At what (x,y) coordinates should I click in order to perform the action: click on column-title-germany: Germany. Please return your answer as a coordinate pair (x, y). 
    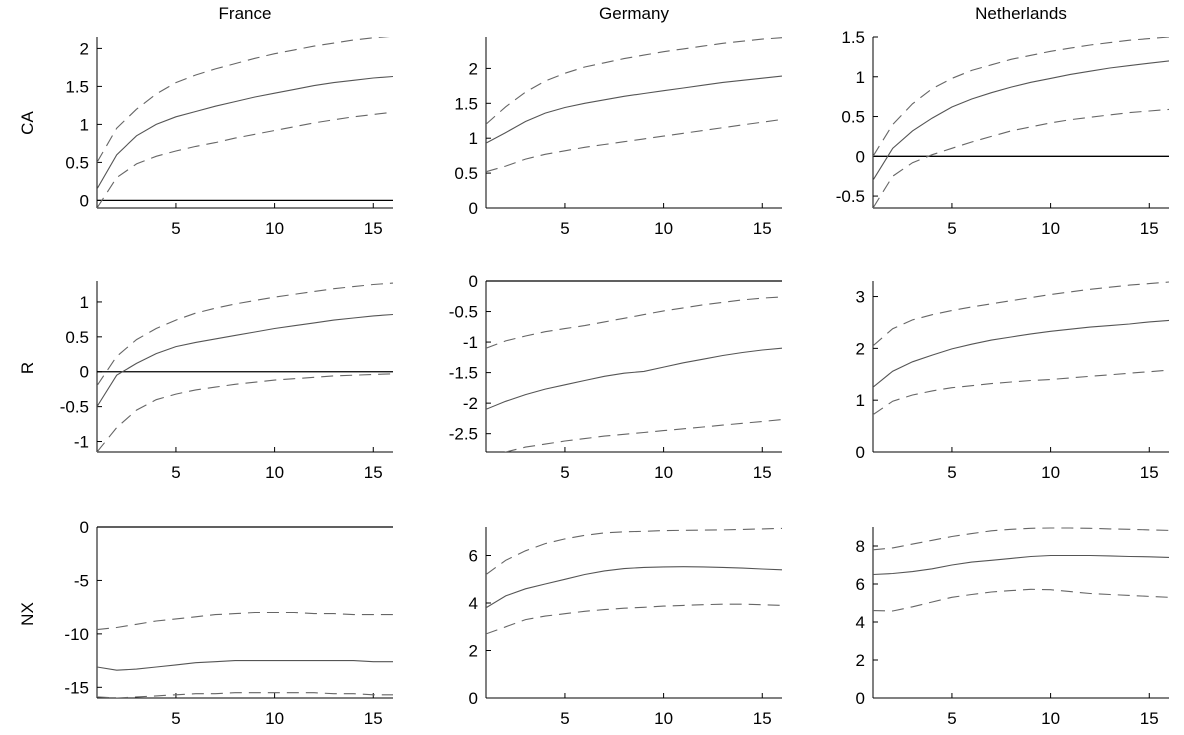
    Looking at the image, I should click on (634, 13).